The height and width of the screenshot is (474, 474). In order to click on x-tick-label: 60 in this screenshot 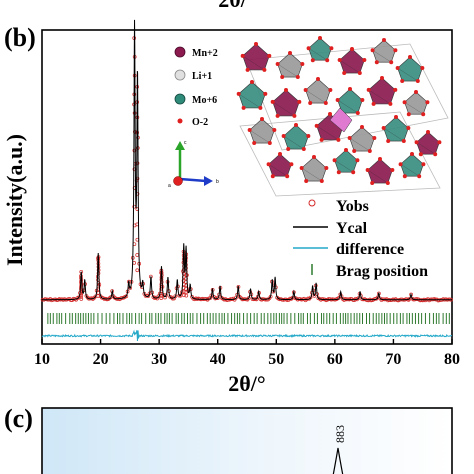, I will do `click(335, 359)`.